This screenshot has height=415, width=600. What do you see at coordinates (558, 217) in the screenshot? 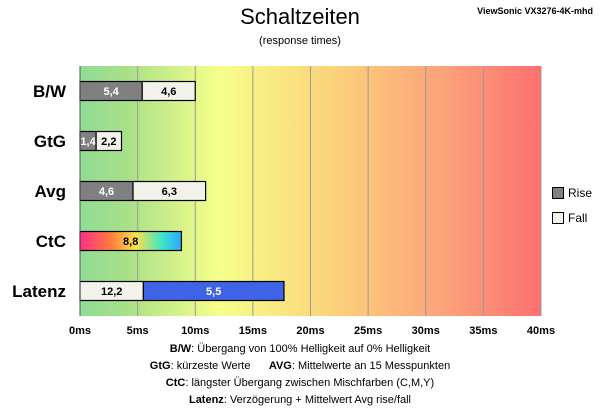
I see `legend-swatch-fall` at bounding box center [558, 217].